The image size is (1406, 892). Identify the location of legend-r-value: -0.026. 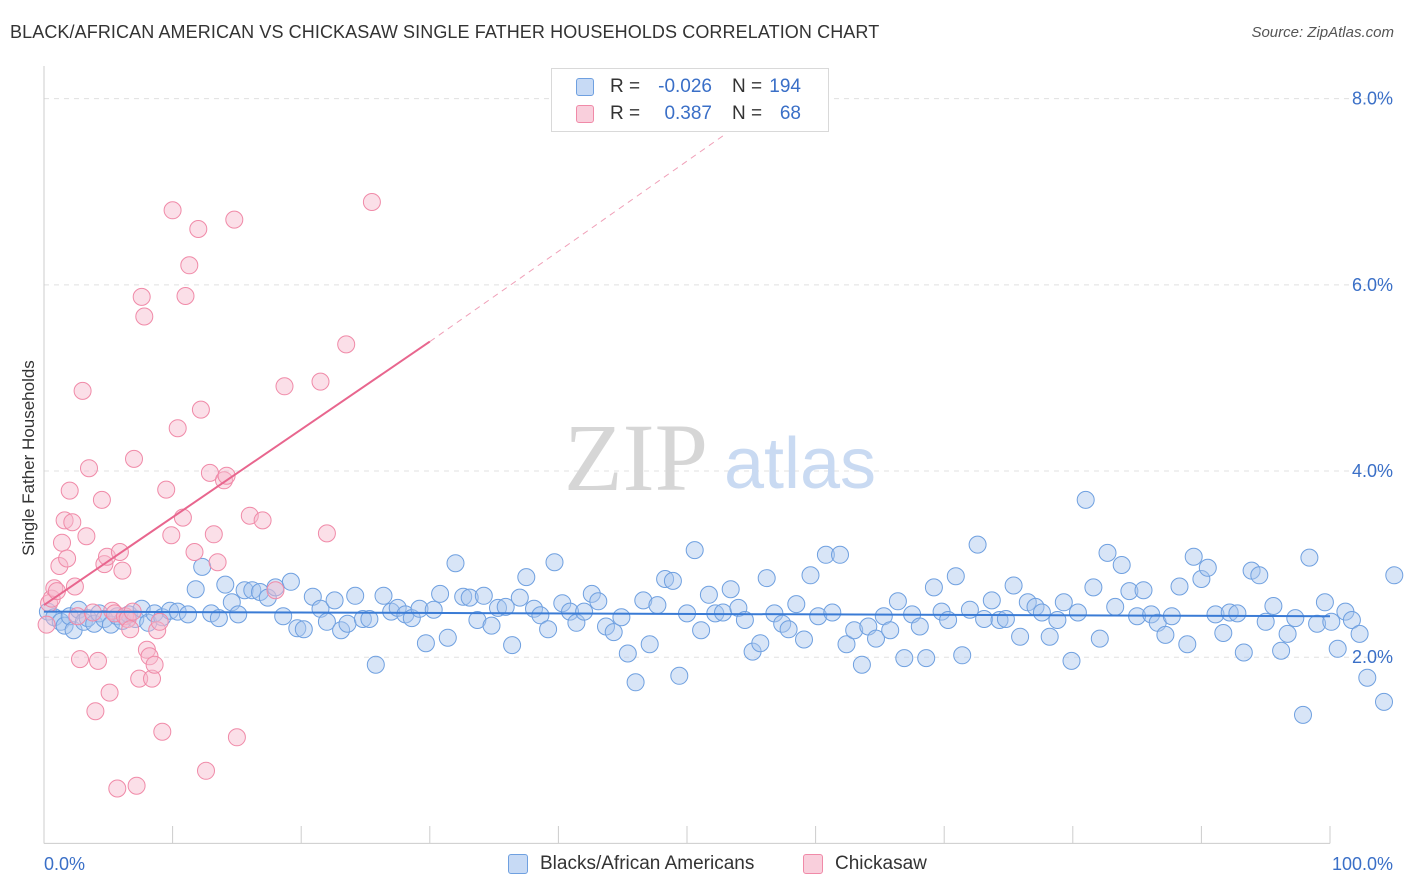
(685, 86).